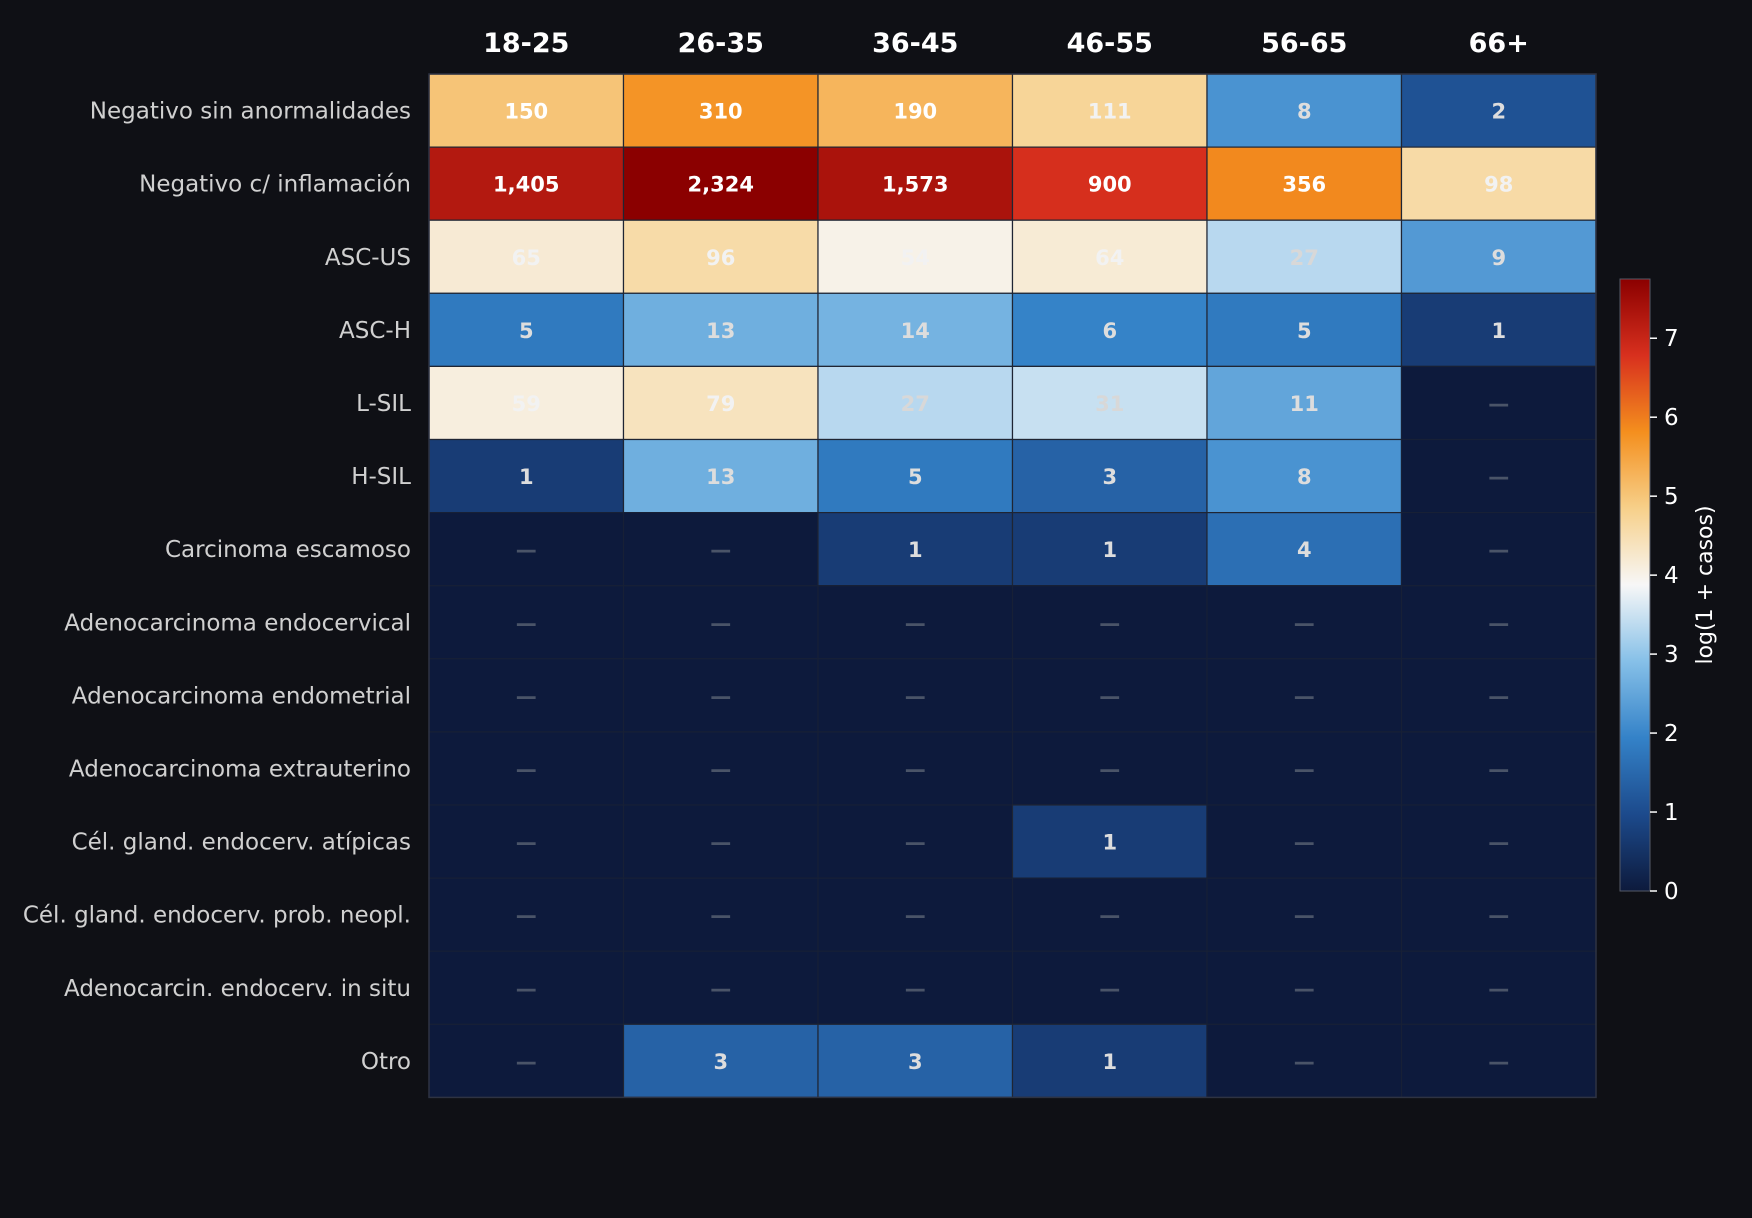 The image size is (1752, 1218). Describe the element at coordinates (1109, 331) in the screenshot. I see `cell-value-label: 6` at that location.